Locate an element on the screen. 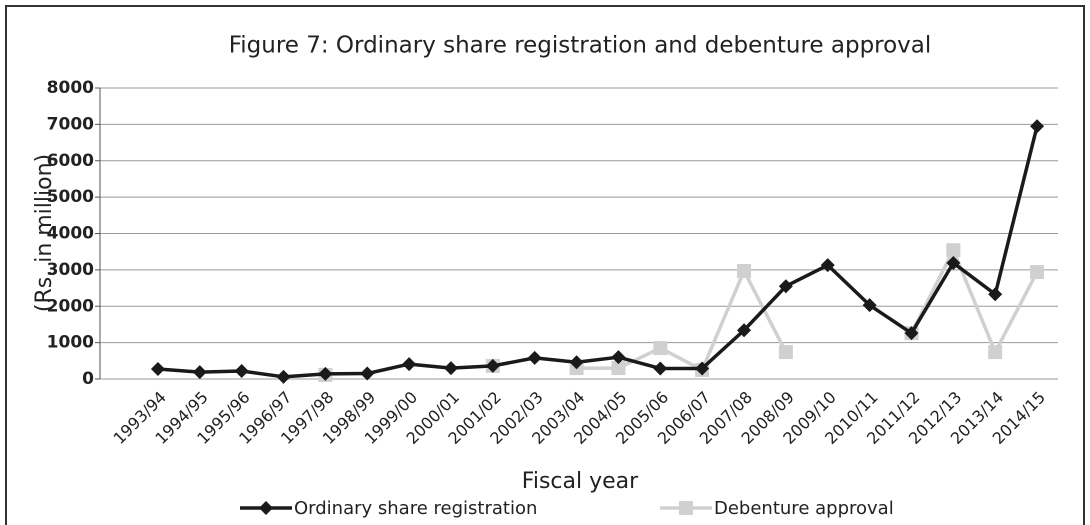 The height and width of the screenshot is (525, 1090). y-axis-label: (Rs. in million) is located at coordinates (44, 233).